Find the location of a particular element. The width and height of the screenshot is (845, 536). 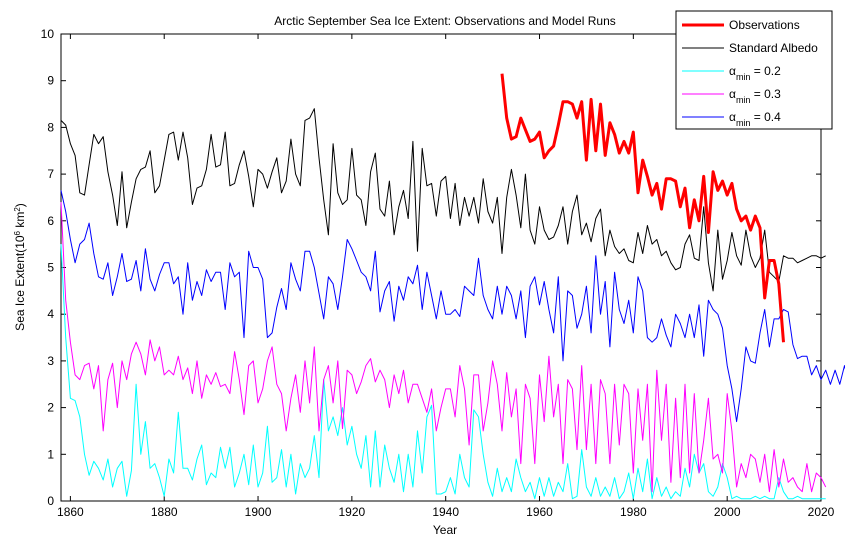

y-tick-label: 3 is located at coordinates (50, 361).